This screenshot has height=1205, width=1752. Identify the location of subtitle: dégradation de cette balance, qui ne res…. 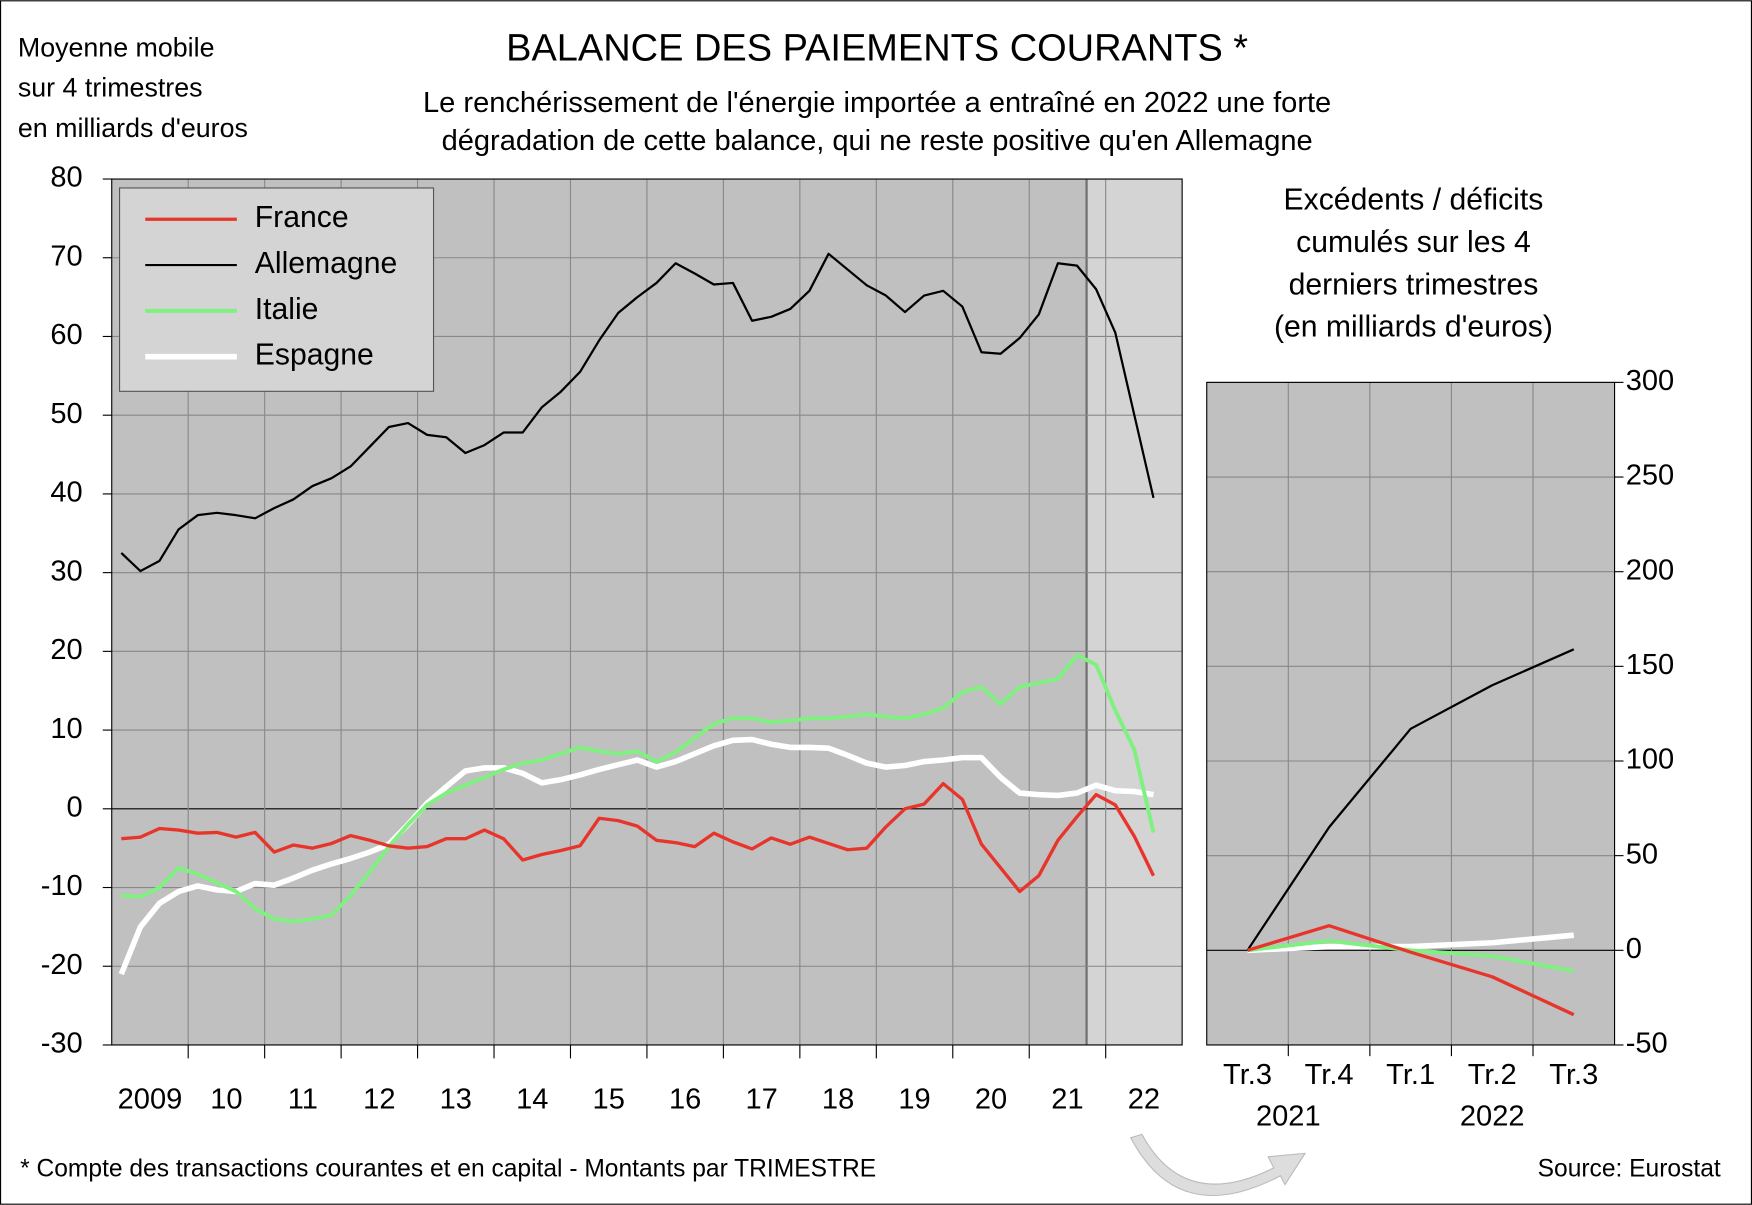
(877, 141).